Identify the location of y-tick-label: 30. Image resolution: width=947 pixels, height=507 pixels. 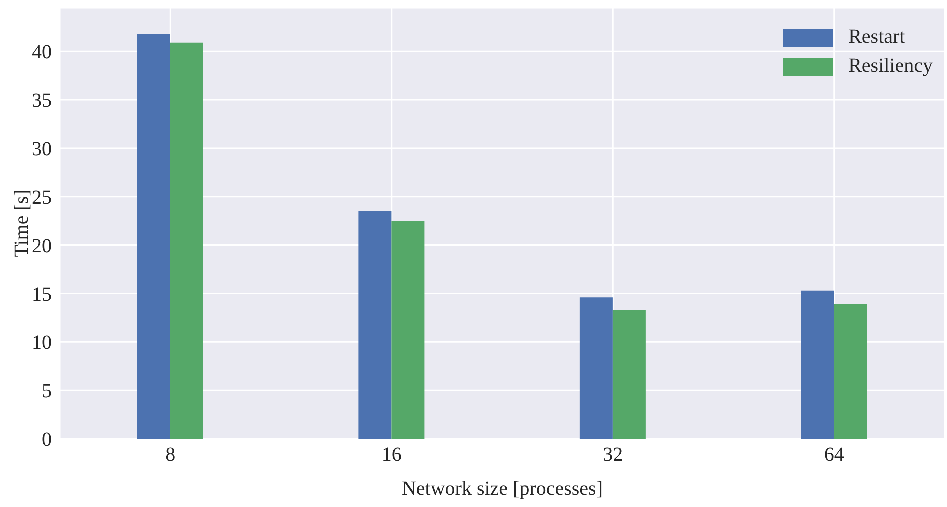
(42, 149).